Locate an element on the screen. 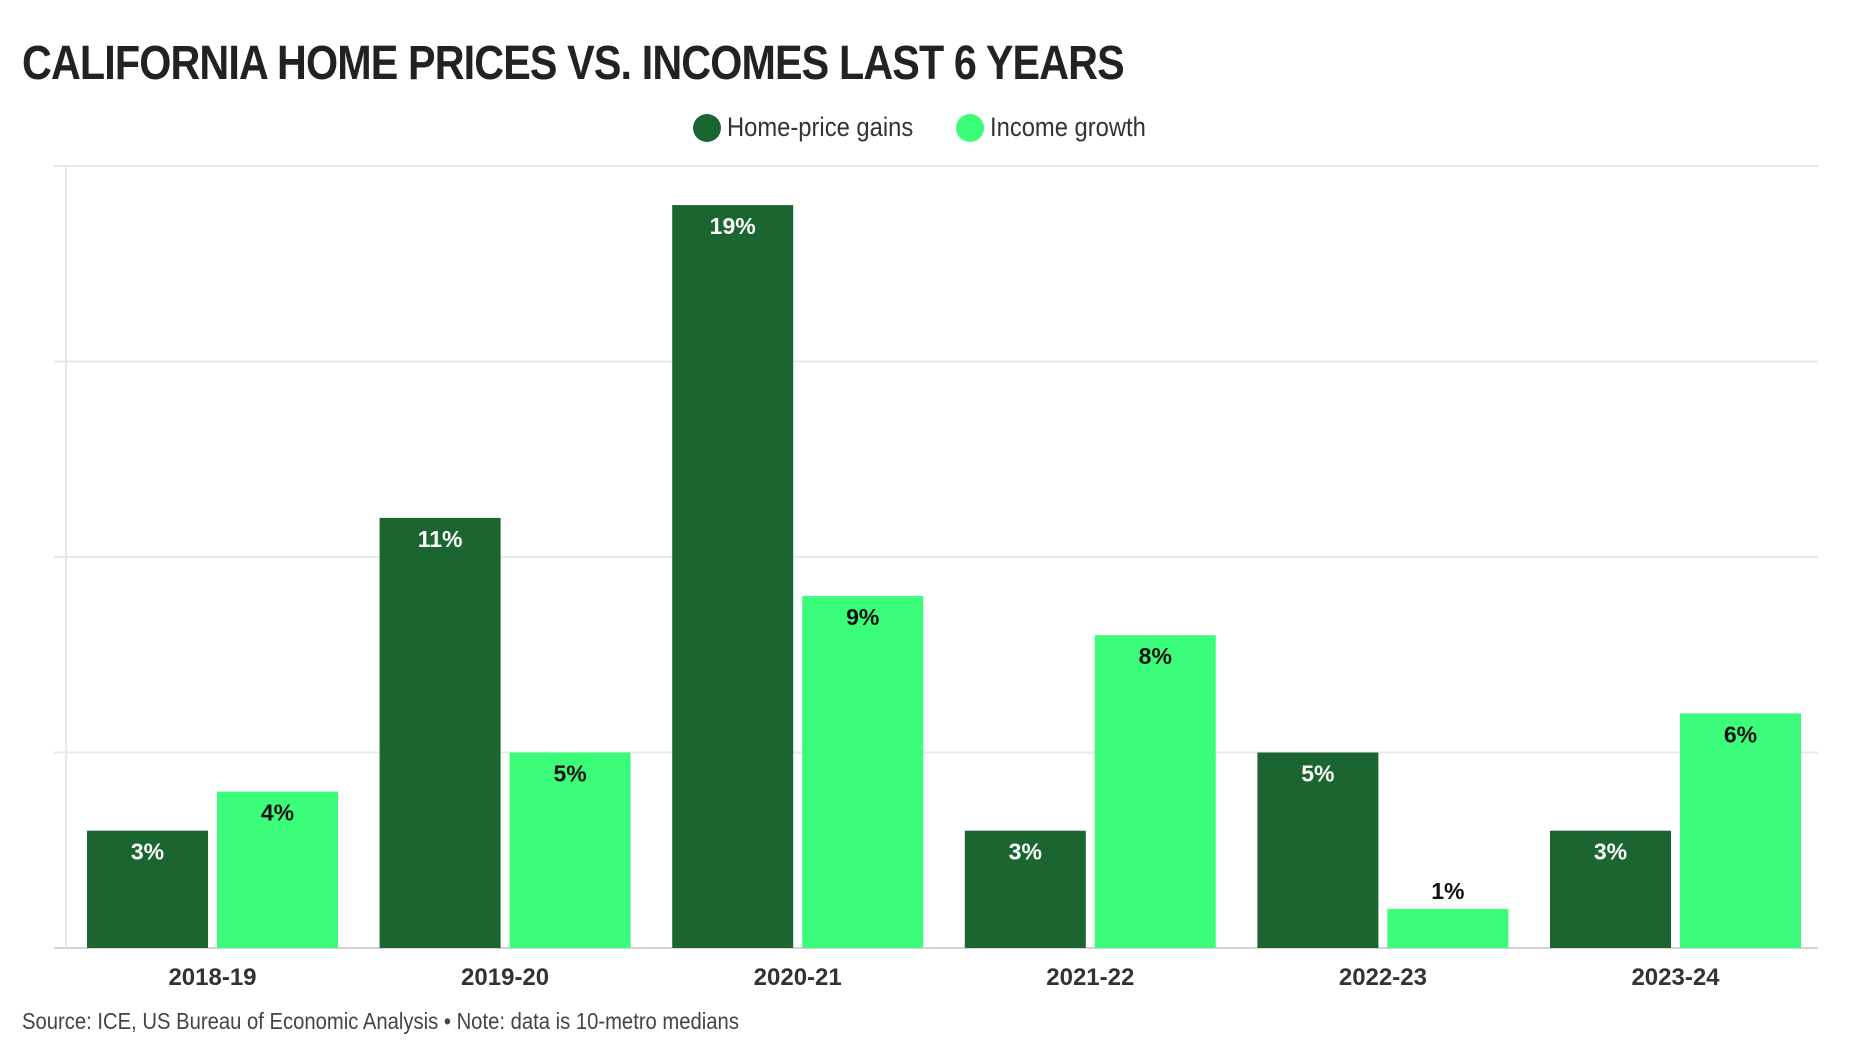 The width and height of the screenshot is (1860, 1046). bar-label: 9% is located at coordinates (862, 617).